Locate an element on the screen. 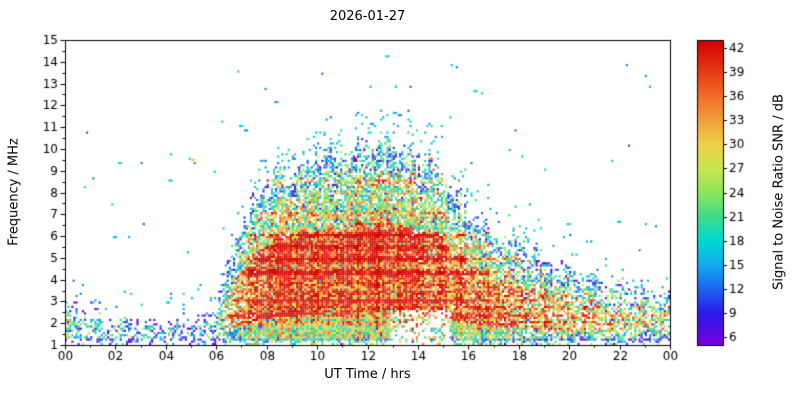 The width and height of the screenshot is (800, 400). colorbar-label: Signal to Noise Ratio SNR / dB is located at coordinates (779, 192).